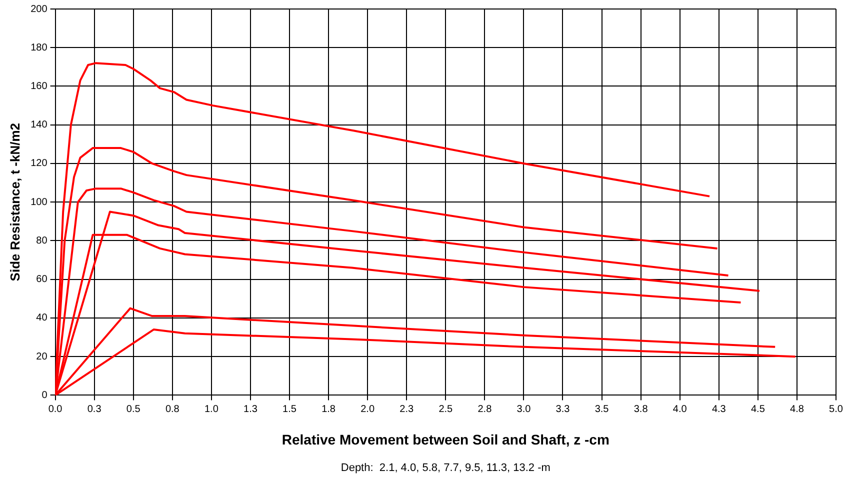 The height and width of the screenshot is (483, 846). I want to click on y-tick-label: 60, so click(42, 280).